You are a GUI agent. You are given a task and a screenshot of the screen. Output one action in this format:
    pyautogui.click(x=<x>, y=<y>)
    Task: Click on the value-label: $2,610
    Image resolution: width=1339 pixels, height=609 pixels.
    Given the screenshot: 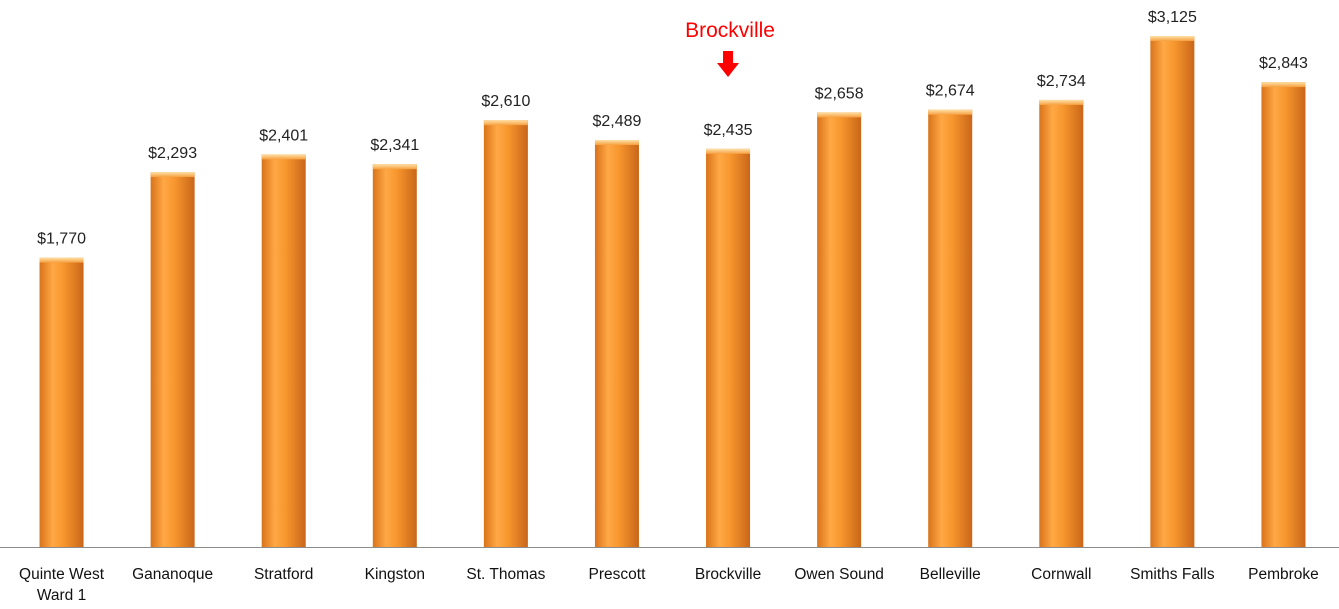 What is the action you would take?
    pyautogui.click(x=505, y=101)
    